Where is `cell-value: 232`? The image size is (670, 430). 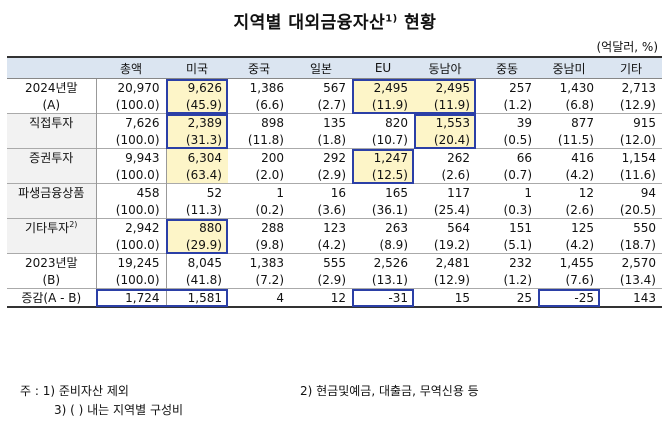
cell-value: 232 is located at coordinates (507, 262).